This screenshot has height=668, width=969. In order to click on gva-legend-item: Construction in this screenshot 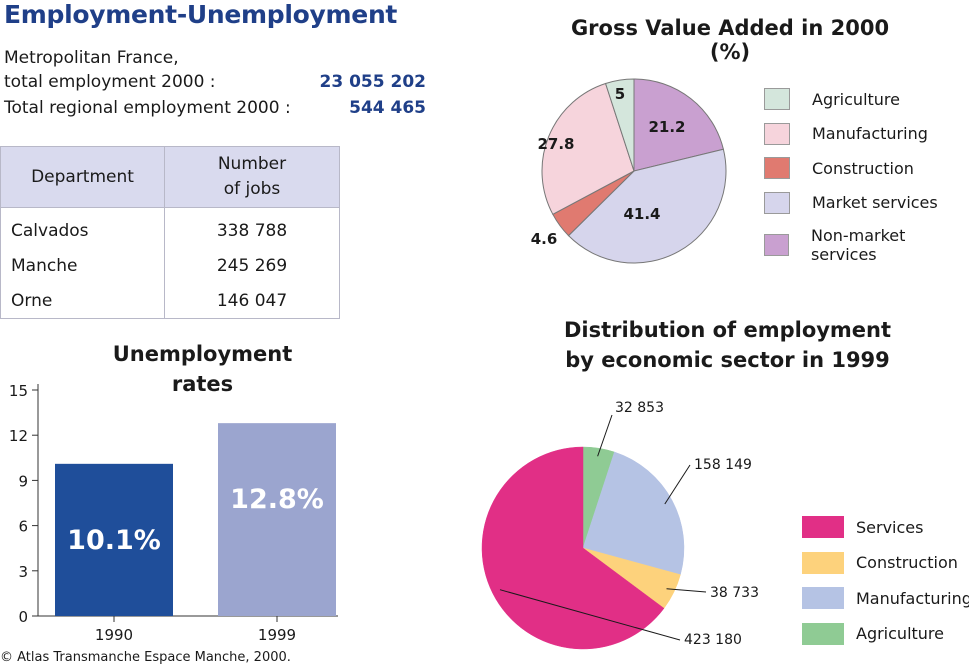, I will do `click(839, 168)`.